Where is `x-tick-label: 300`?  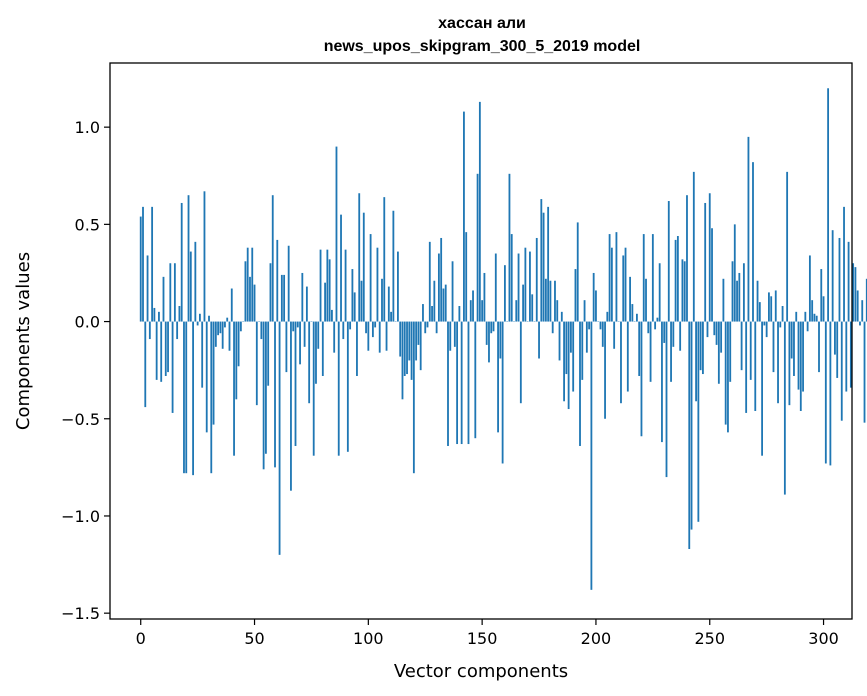 x-tick-label: 300 is located at coordinates (823, 638).